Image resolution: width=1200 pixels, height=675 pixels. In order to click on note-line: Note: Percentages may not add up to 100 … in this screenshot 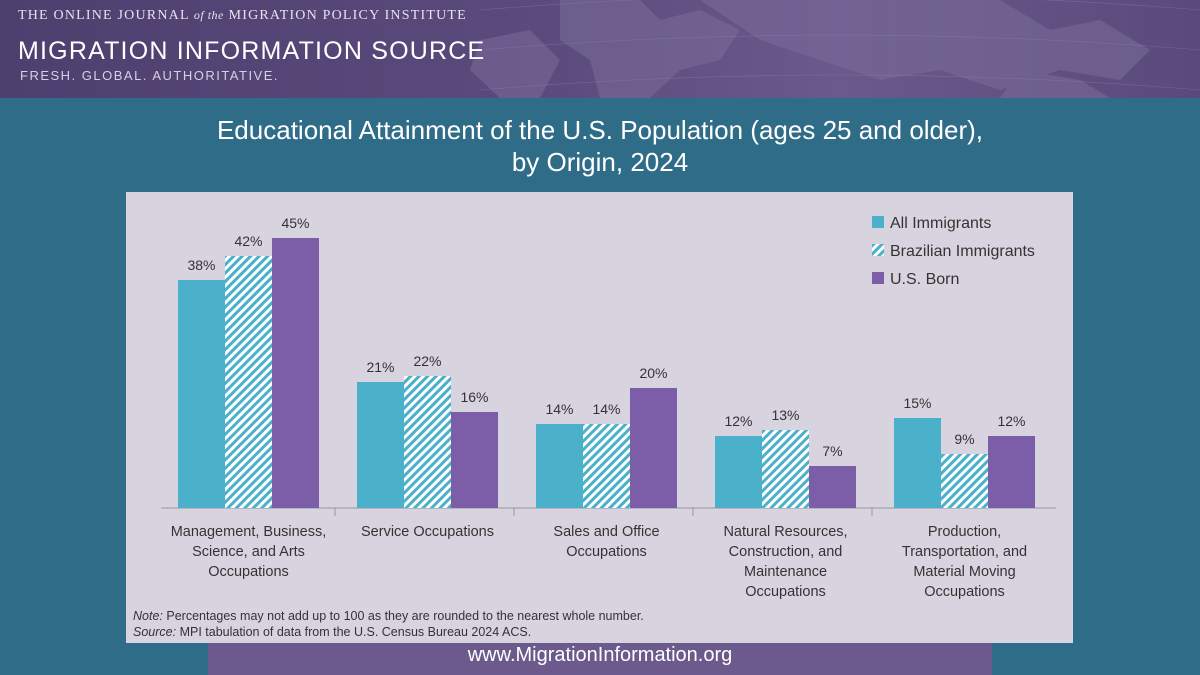, I will do `click(388, 616)`.